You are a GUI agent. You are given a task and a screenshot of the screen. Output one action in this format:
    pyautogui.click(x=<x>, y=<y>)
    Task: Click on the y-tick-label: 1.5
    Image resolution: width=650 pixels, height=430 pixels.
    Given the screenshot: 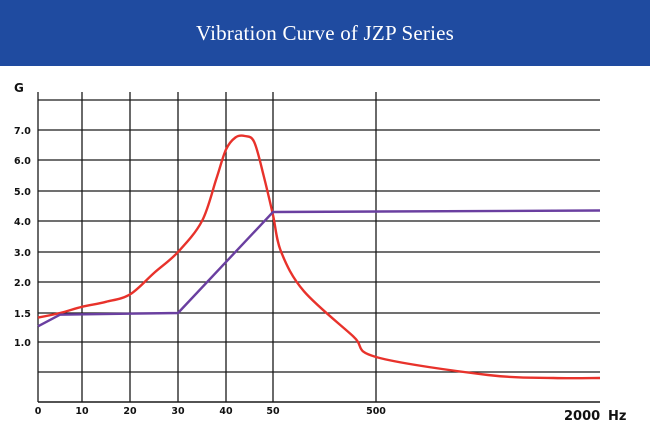 What is the action you would take?
    pyautogui.click(x=22, y=314)
    